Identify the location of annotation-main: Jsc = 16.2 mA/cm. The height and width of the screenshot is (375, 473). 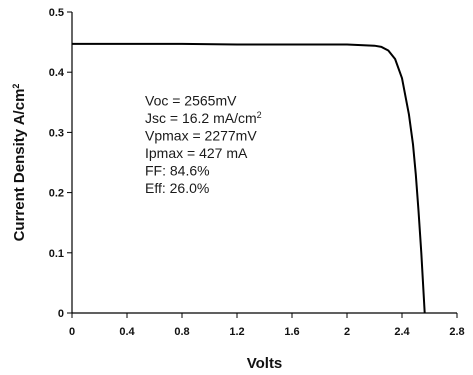
(201, 118).